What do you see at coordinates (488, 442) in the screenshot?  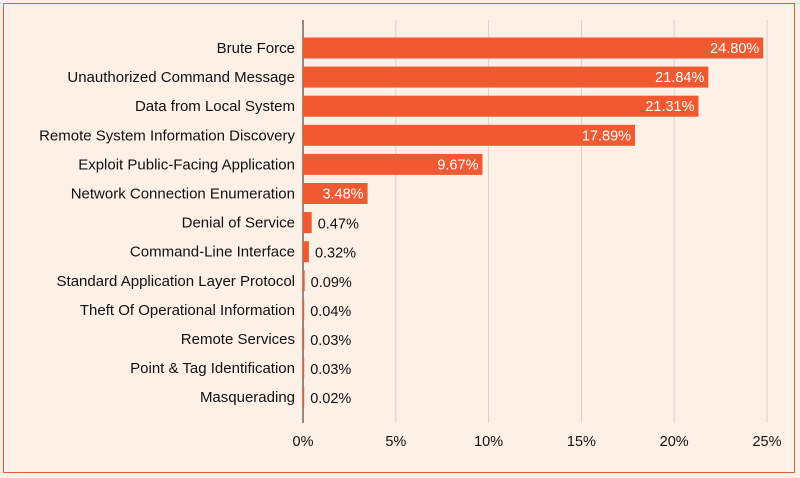 I see `x-tick-label: 10%` at bounding box center [488, 442].